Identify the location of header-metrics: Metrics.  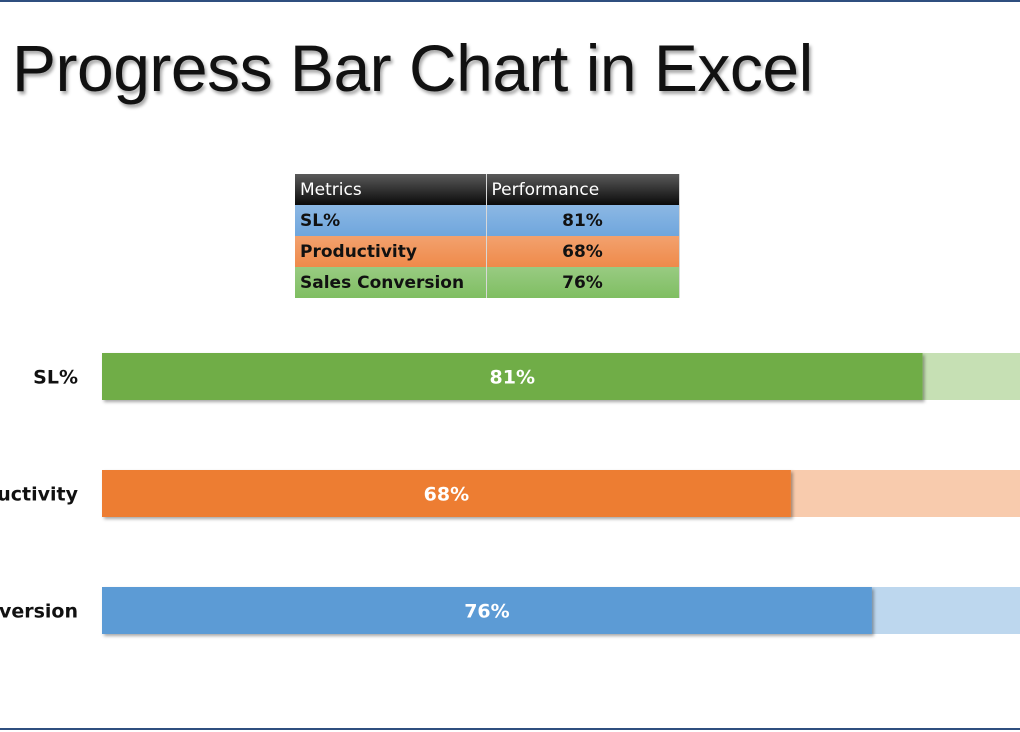
(391, 189).